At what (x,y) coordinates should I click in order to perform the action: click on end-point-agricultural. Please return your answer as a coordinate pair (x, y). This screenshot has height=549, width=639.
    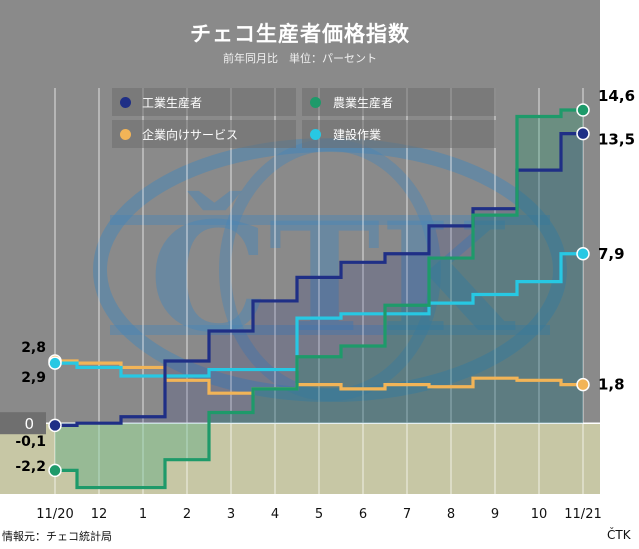
    Looking at the image, I should click on (583, 110).